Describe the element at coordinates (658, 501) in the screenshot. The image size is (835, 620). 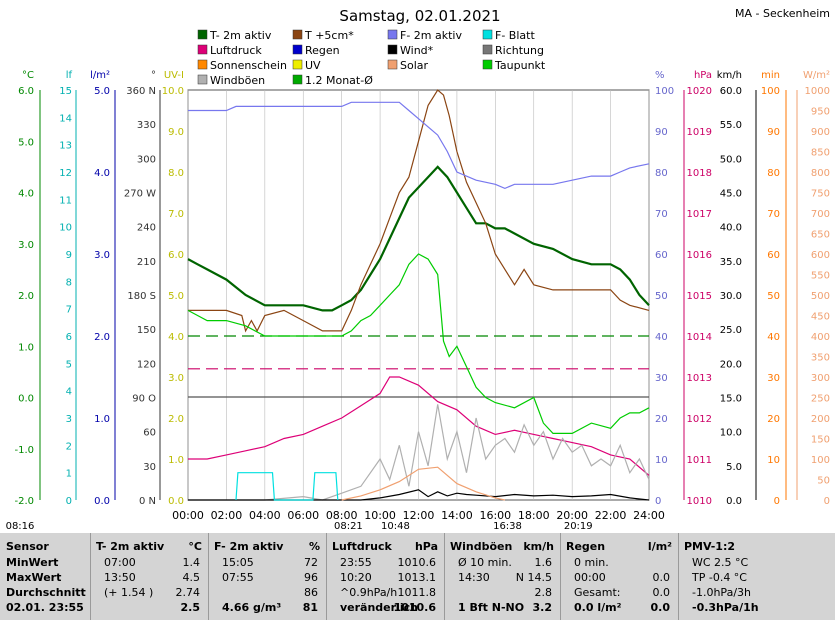
I see `humidity-axis-tick: 0` at that location.